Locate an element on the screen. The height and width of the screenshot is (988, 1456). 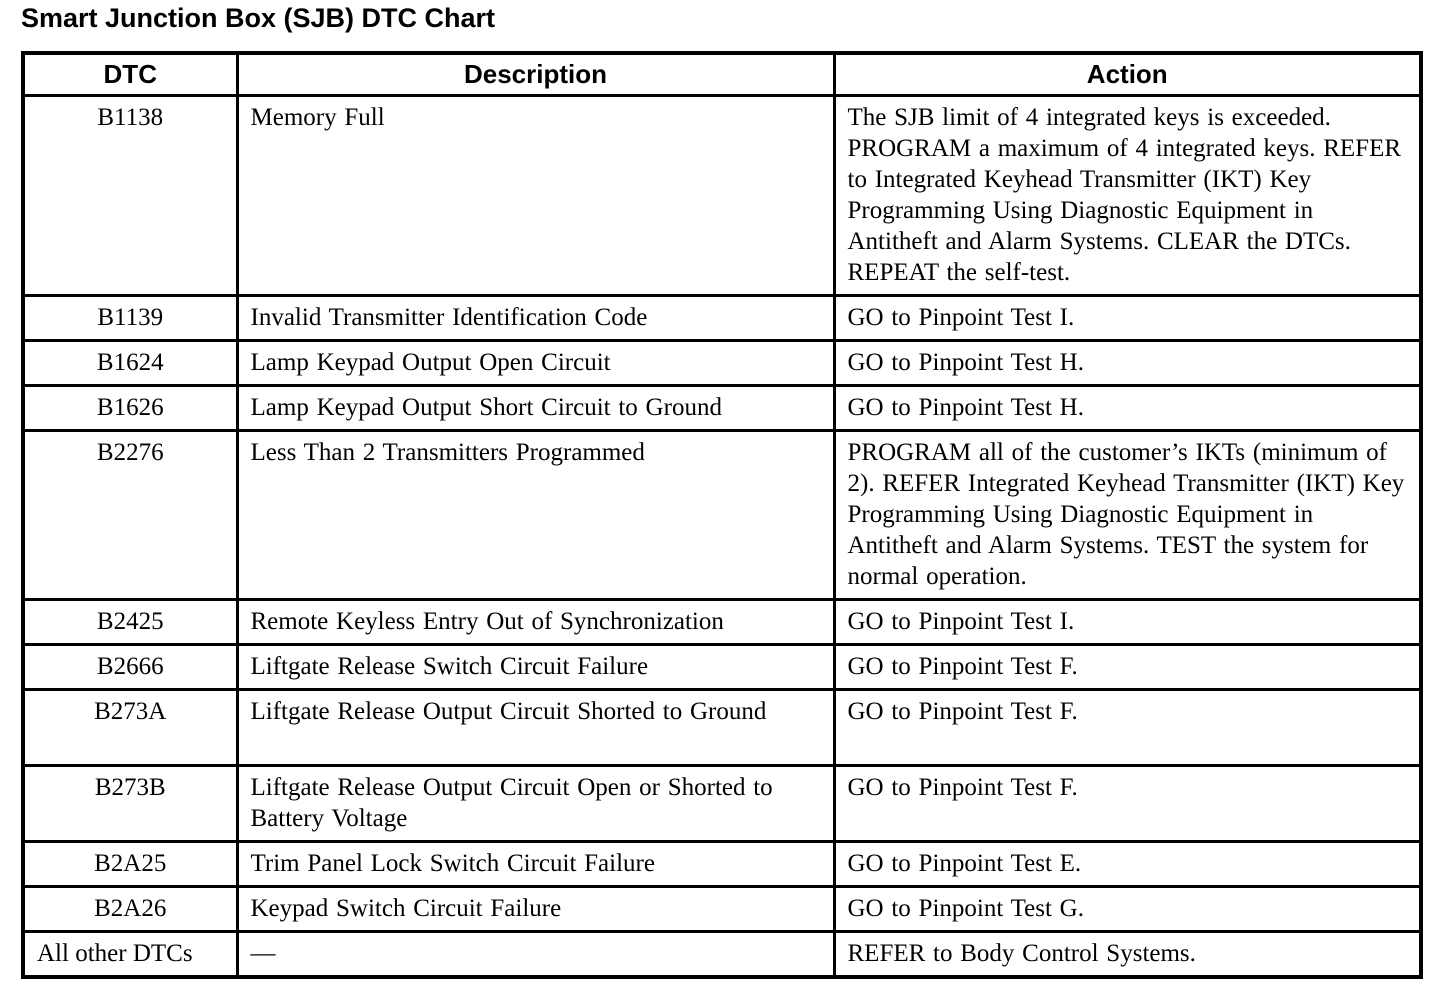
dtc-cell: B273B is located at coordinates (130, 803).